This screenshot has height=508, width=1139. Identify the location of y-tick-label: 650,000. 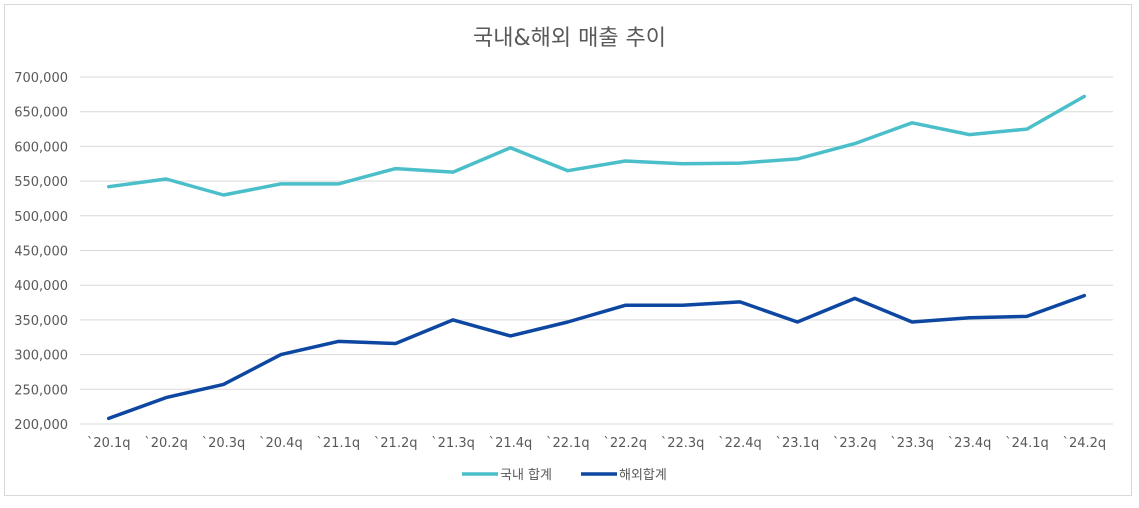
(41, 113).